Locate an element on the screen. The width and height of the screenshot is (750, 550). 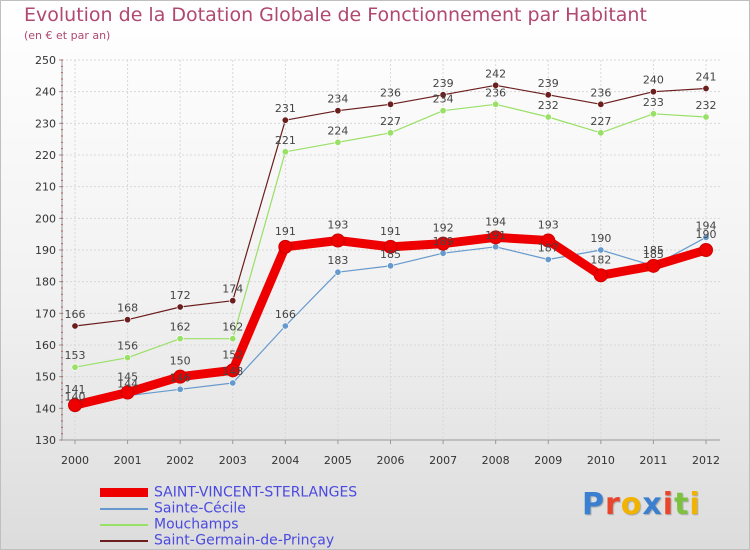
legend-item: Sainte-Cécile is located at coordinates (228, 508).